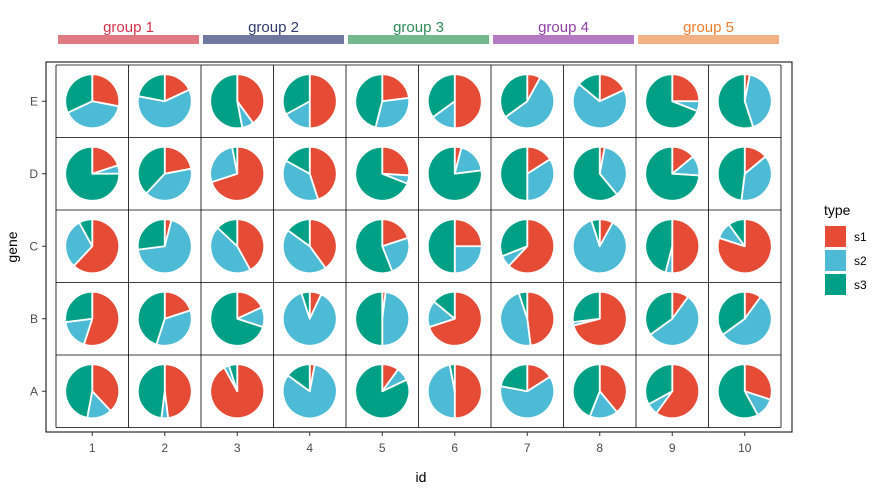 This screenshot has width=883, height=497. I want to click on legend-label: s2, so click(860, 261).